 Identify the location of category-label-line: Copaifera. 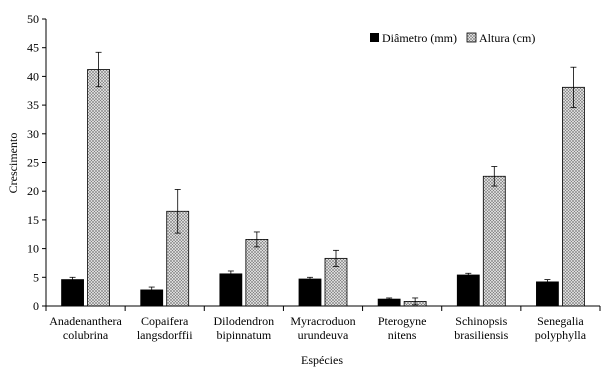
(165, 321).